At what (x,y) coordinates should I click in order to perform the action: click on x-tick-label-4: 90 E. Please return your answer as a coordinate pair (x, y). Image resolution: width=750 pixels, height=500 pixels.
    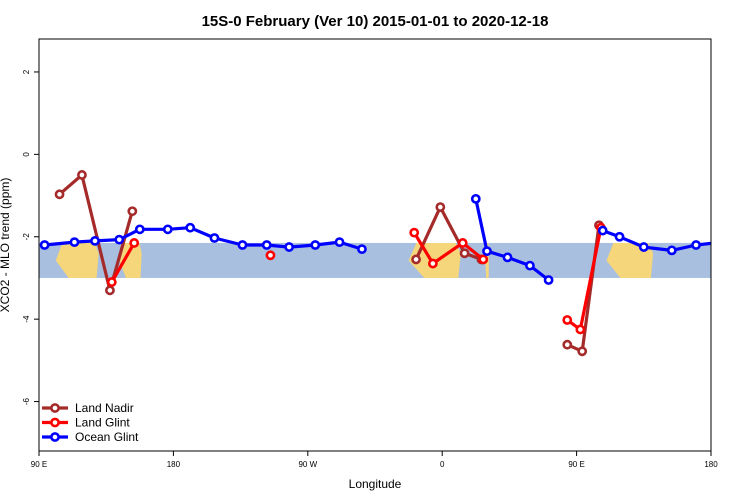
    Looking at the image, I should click on (576, 464).